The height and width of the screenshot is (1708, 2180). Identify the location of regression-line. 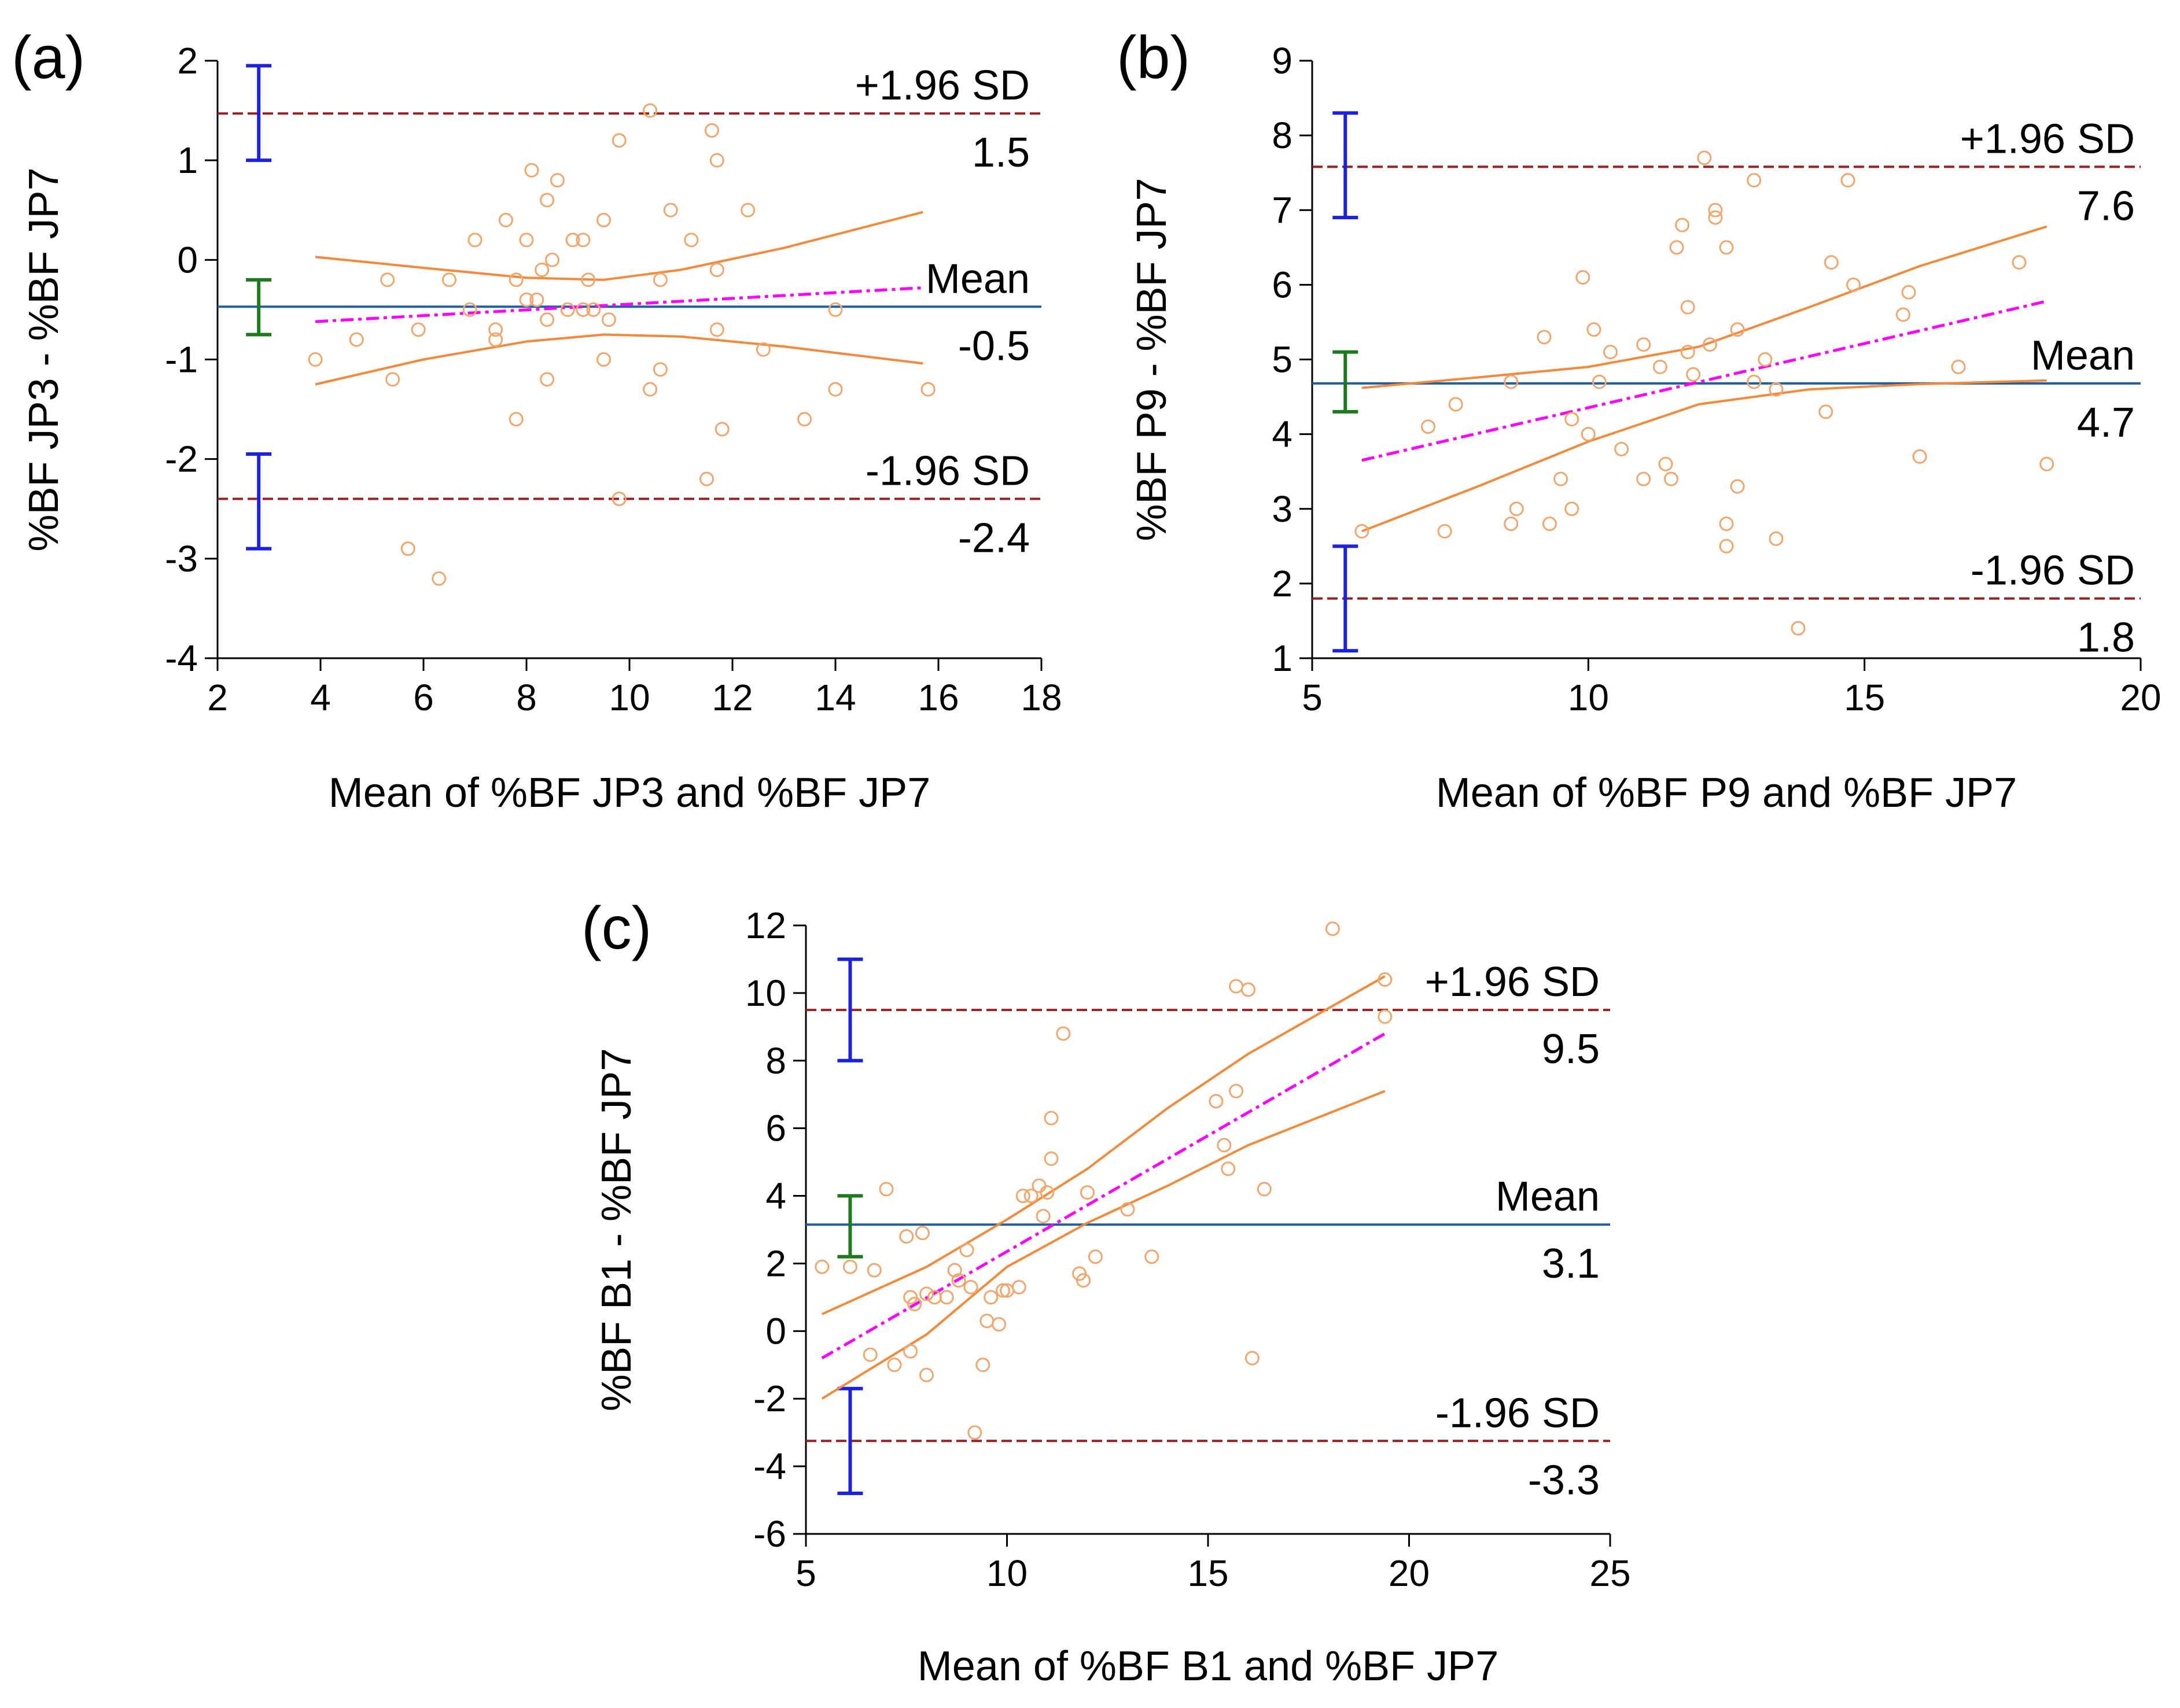
(1704, 381).